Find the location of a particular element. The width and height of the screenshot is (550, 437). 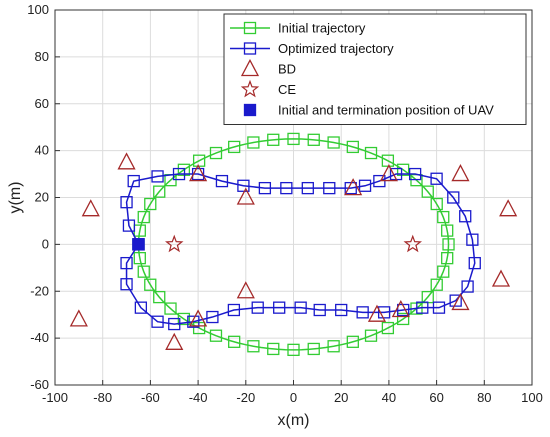

y-tick-label: 20 is located at coordinates (42, 197).